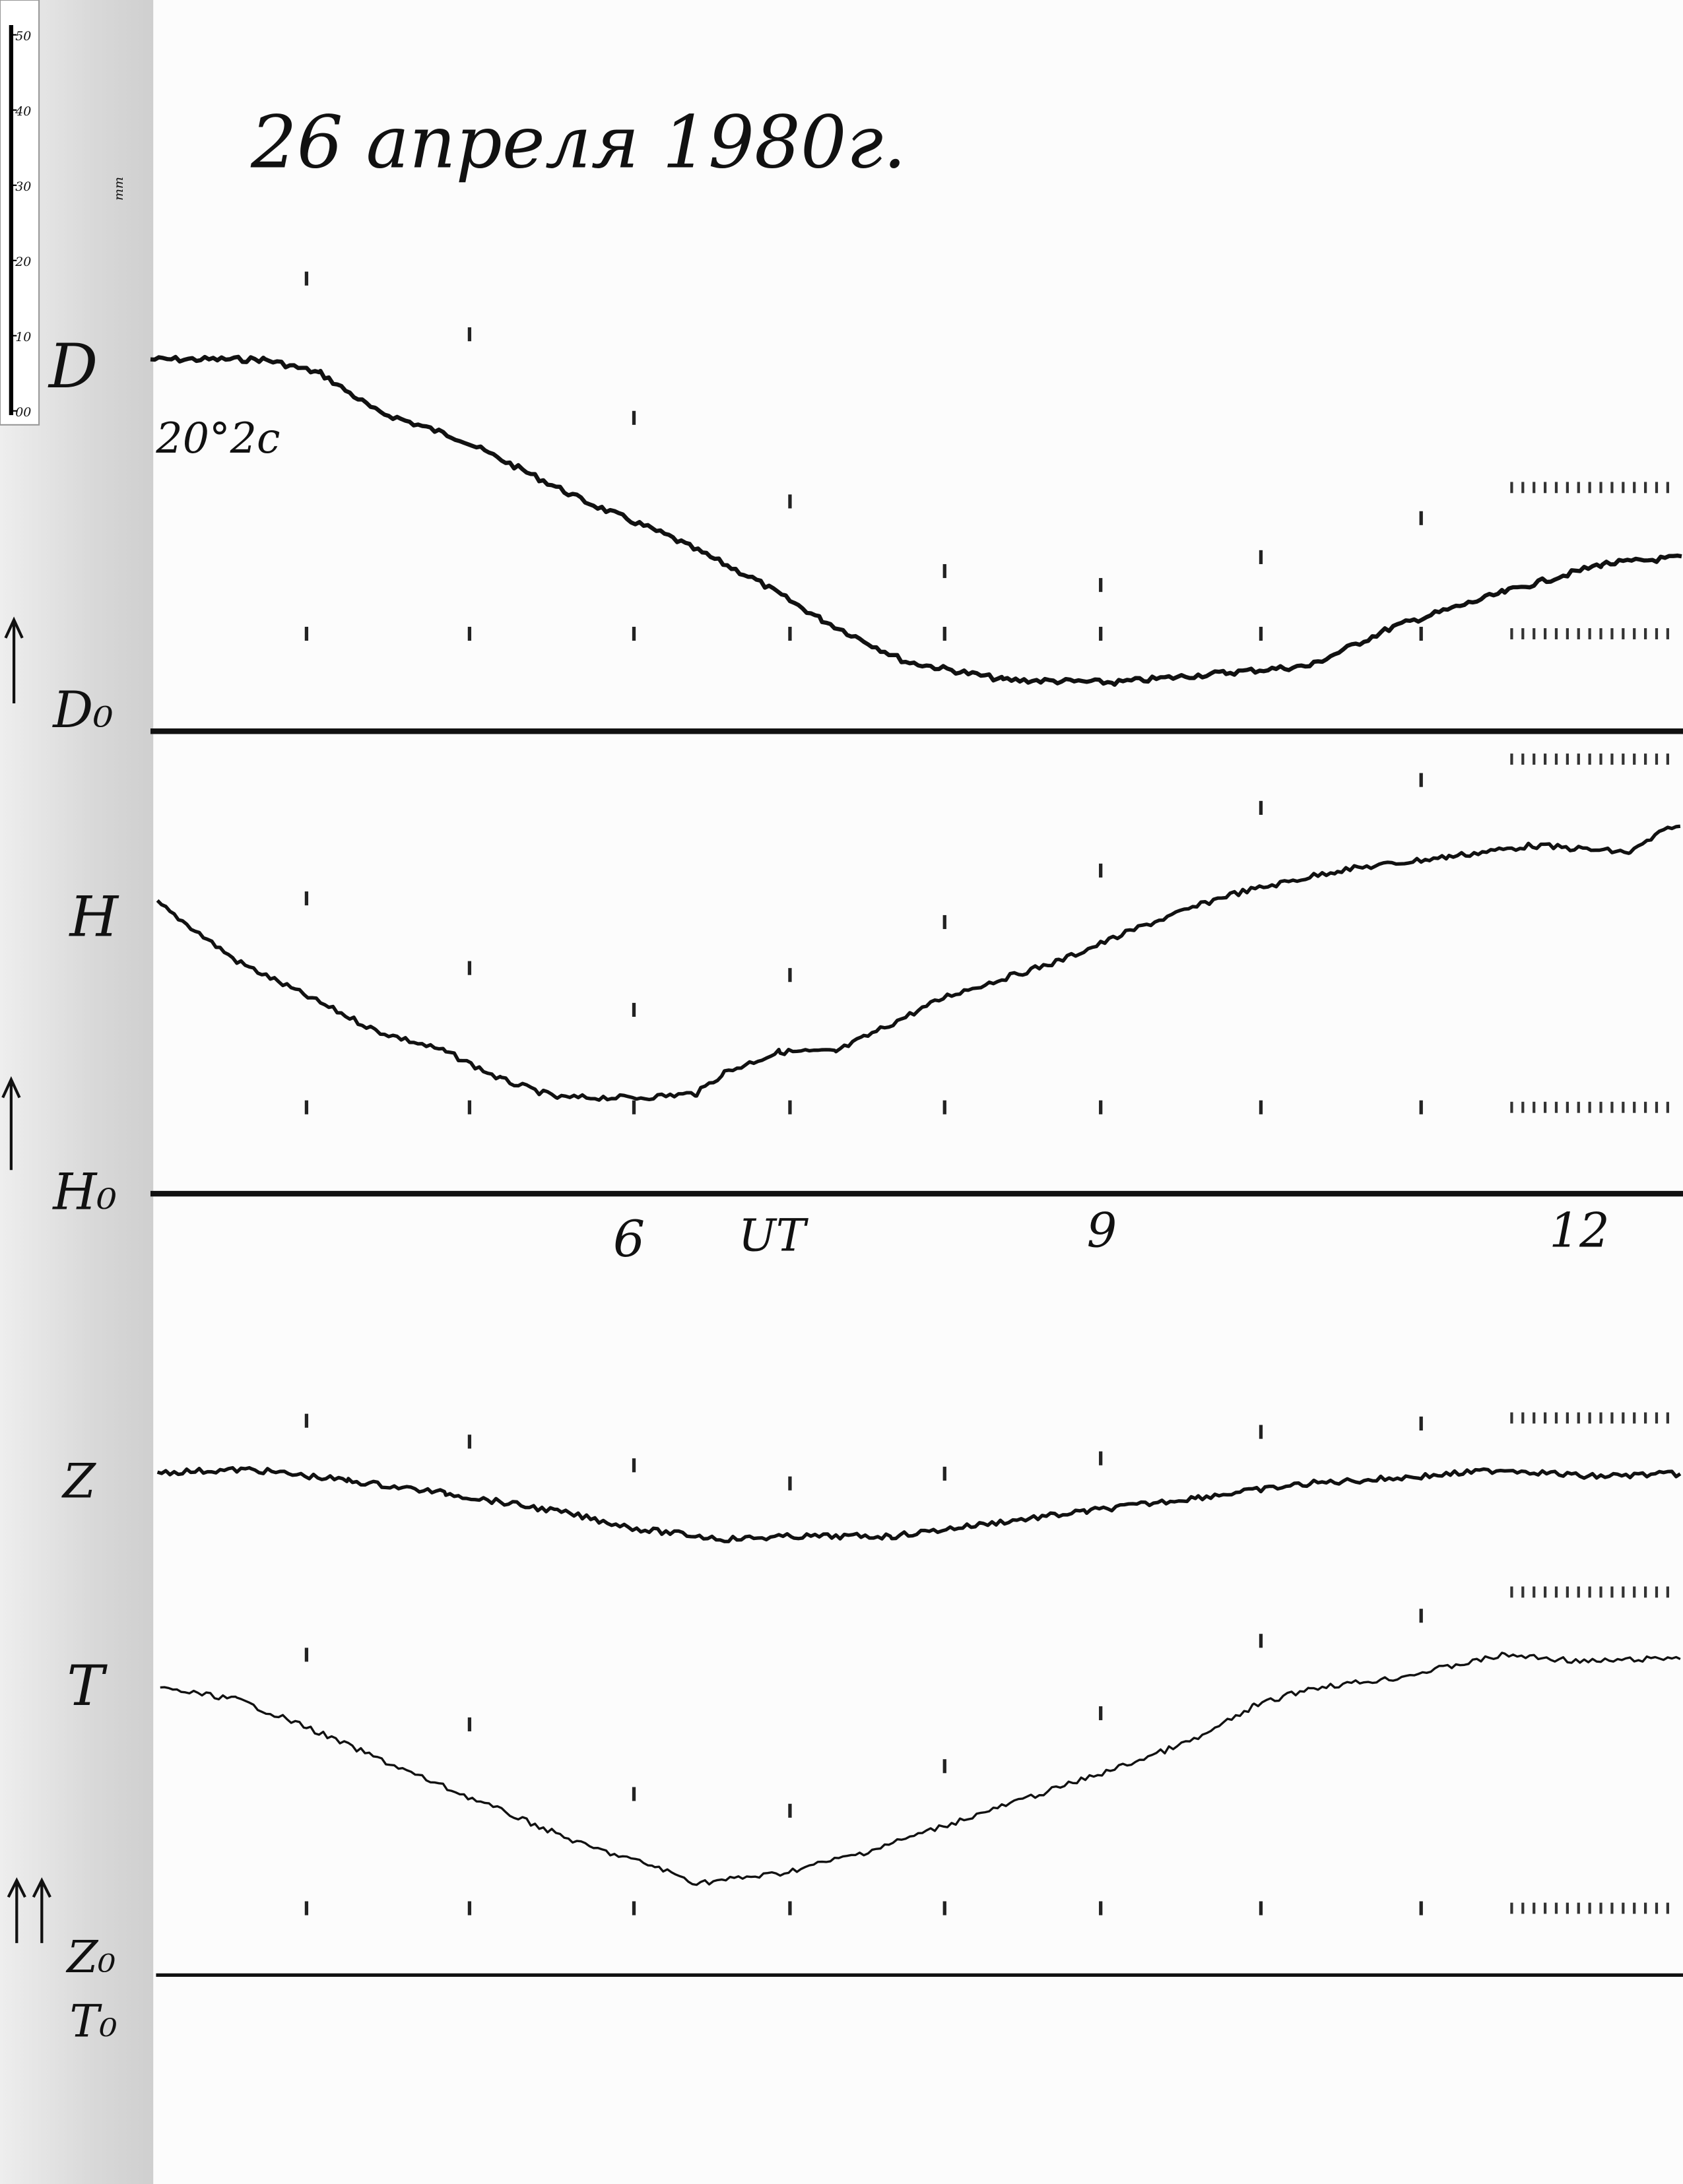  I want to click on trace-label: Z, so click(78, 1480).